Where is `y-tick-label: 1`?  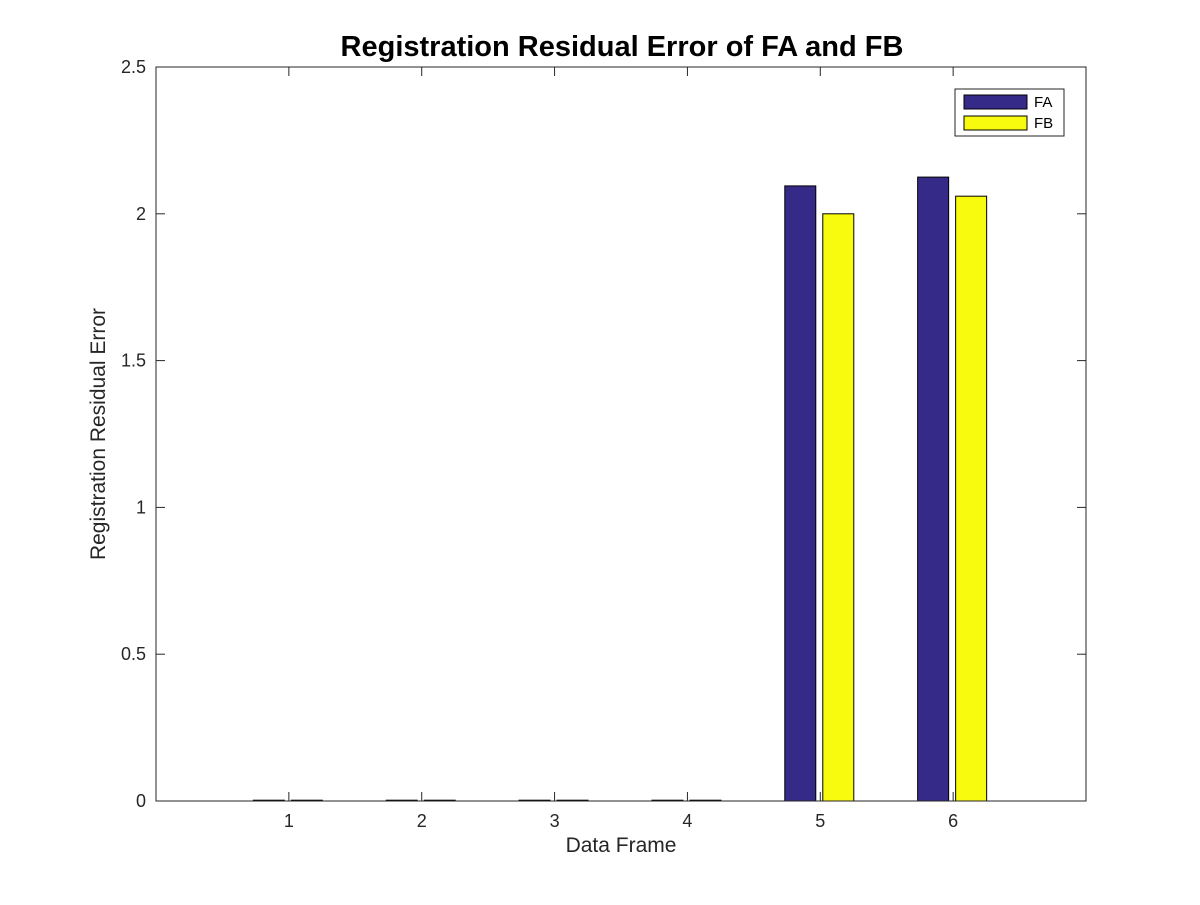
y-tick-label: 1 is located at coordinates (141, 507).